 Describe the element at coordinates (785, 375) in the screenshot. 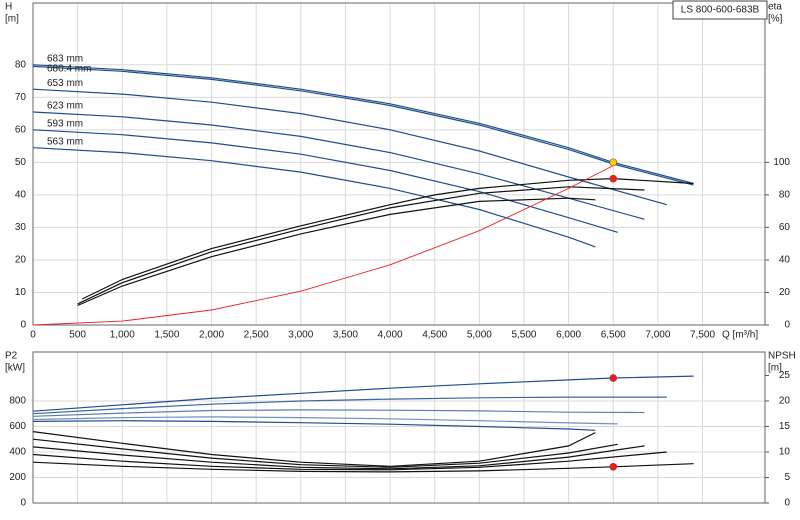

I see `y2-tick-label: 25` at that location.